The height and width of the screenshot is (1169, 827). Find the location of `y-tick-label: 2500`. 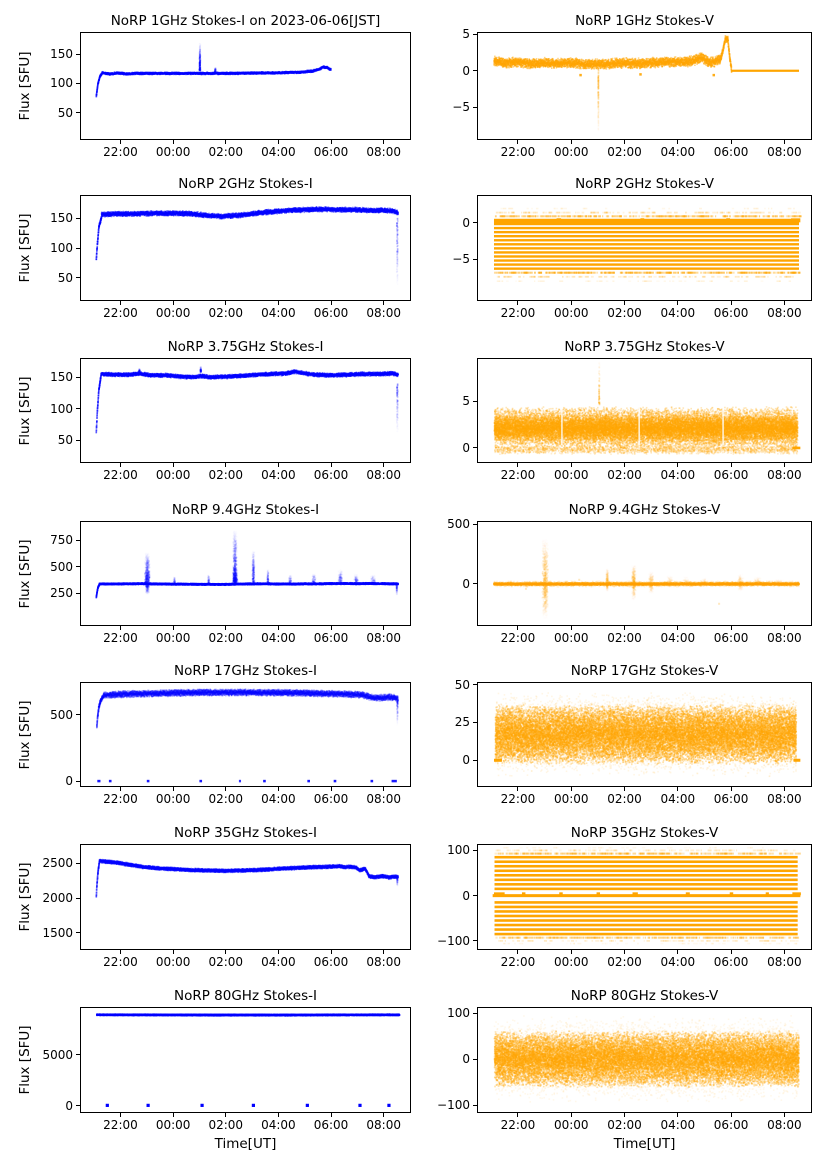

y-tick-label: 2500 is located at coordinates (57, 863).